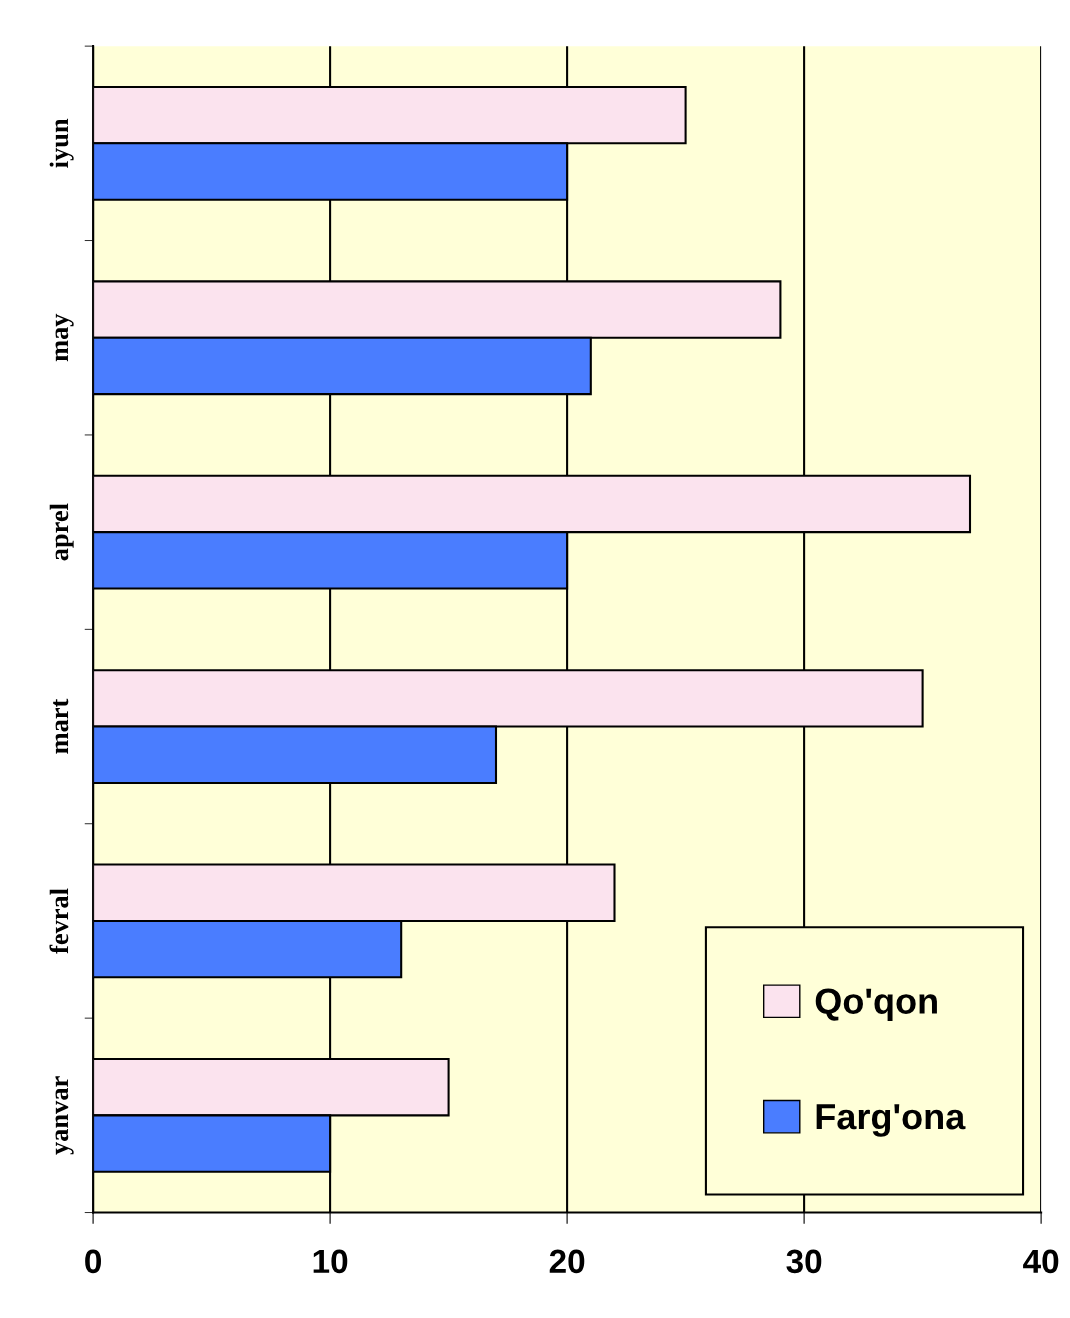 The width and height of the screenshot is (1070, 1318). Describe the element at coordinates (891, 1120) in the screenshot. I see `legend-label: Farg'ona` at that location.